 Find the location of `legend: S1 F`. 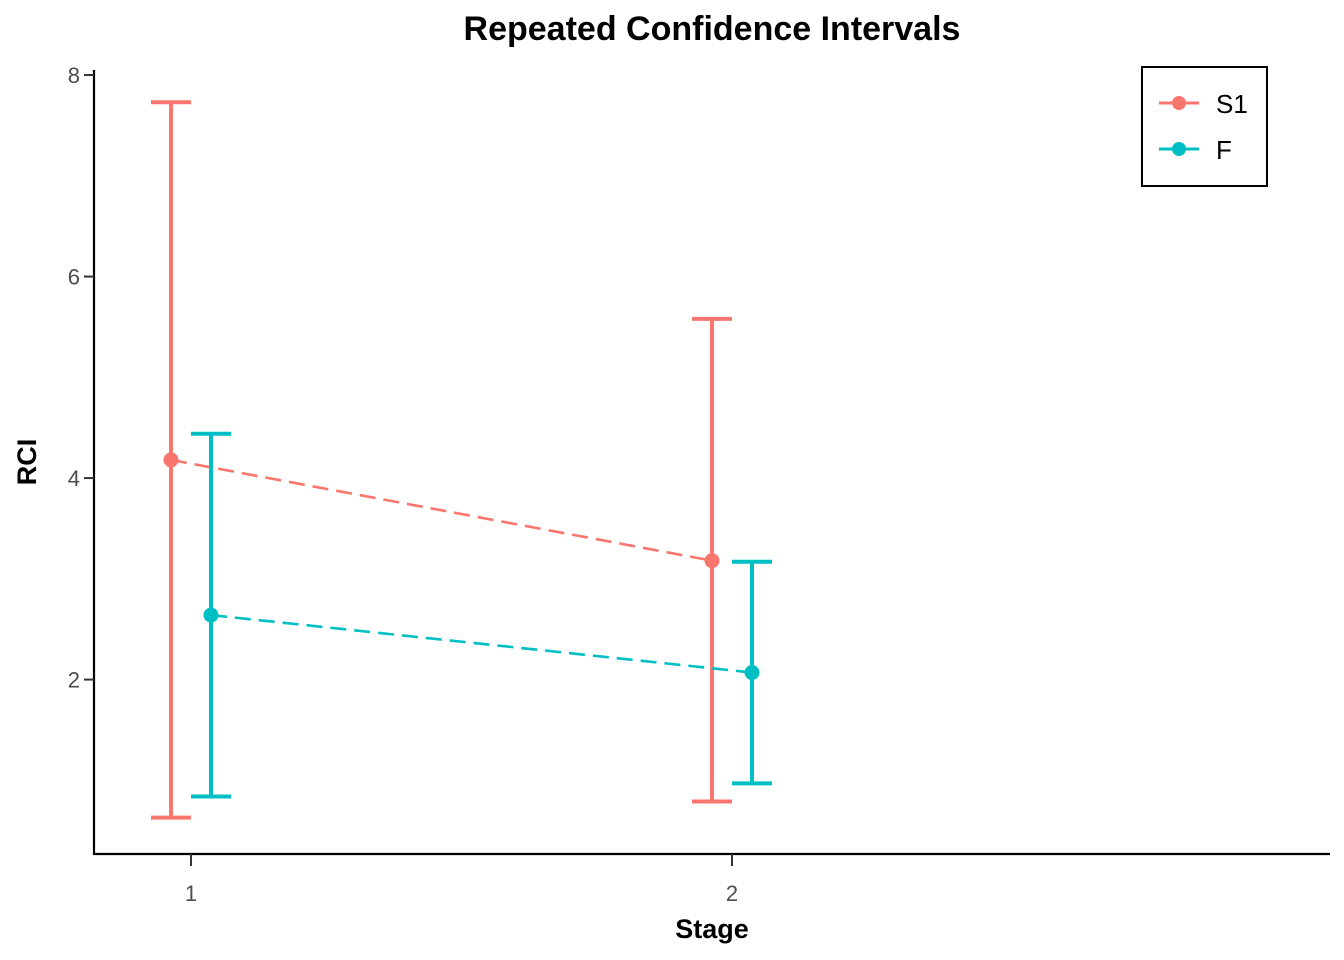

legend: S1 F is located at coordinates (1204, 126).